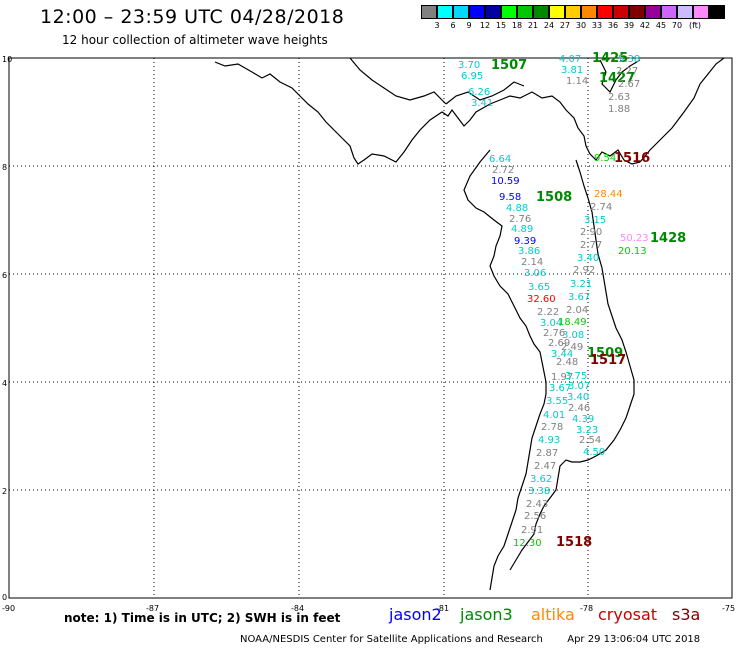 Image resolution: width=740 pixels, height=650 pixels. Describe the element at coordinates (567, 362) in the screenshot. I see `wave-height-value: 2.48` at that location.